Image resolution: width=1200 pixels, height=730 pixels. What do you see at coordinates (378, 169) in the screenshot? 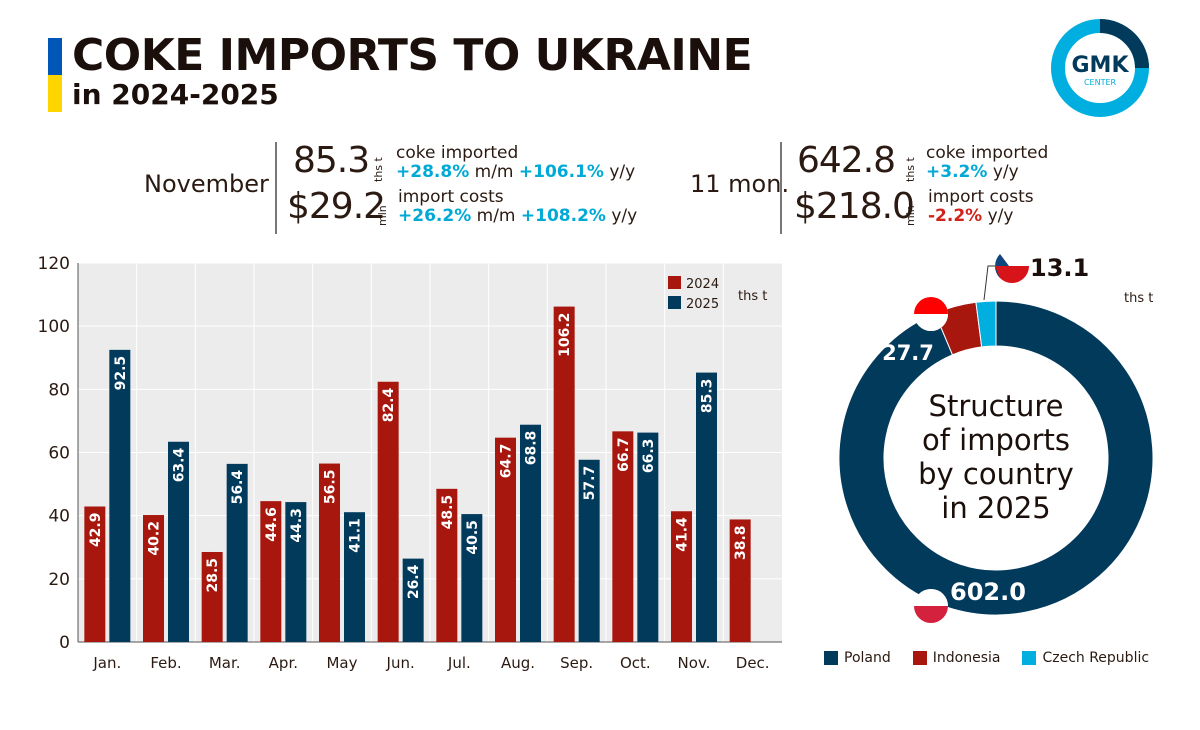
I see `month-volume-unit: ths t` at bounding box center [378, 169].